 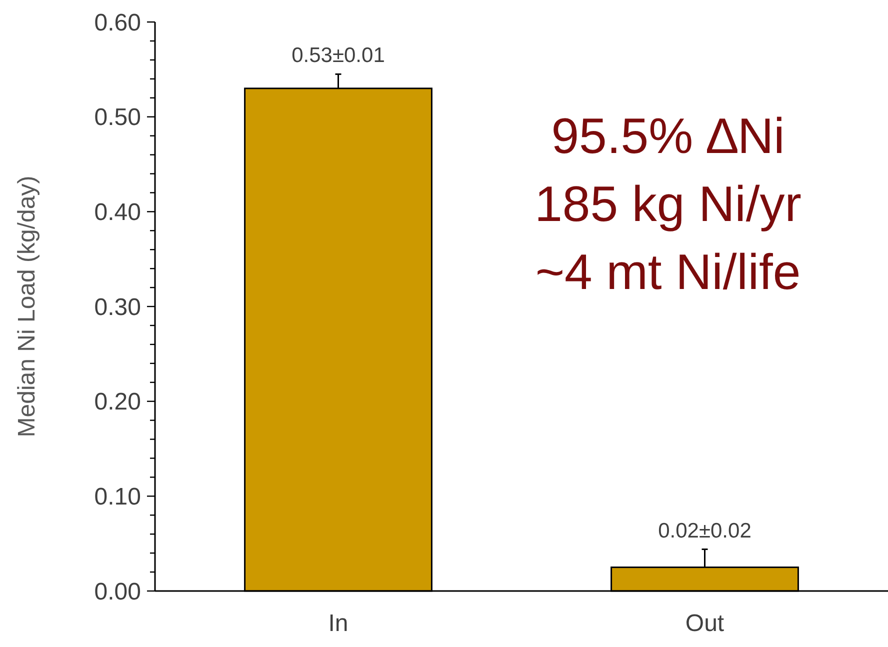 What do you see at coordinates (668, 136) in the screenshot?
I see `annotation: 95.5% ∆Ni` at bounding box center [668, 136].